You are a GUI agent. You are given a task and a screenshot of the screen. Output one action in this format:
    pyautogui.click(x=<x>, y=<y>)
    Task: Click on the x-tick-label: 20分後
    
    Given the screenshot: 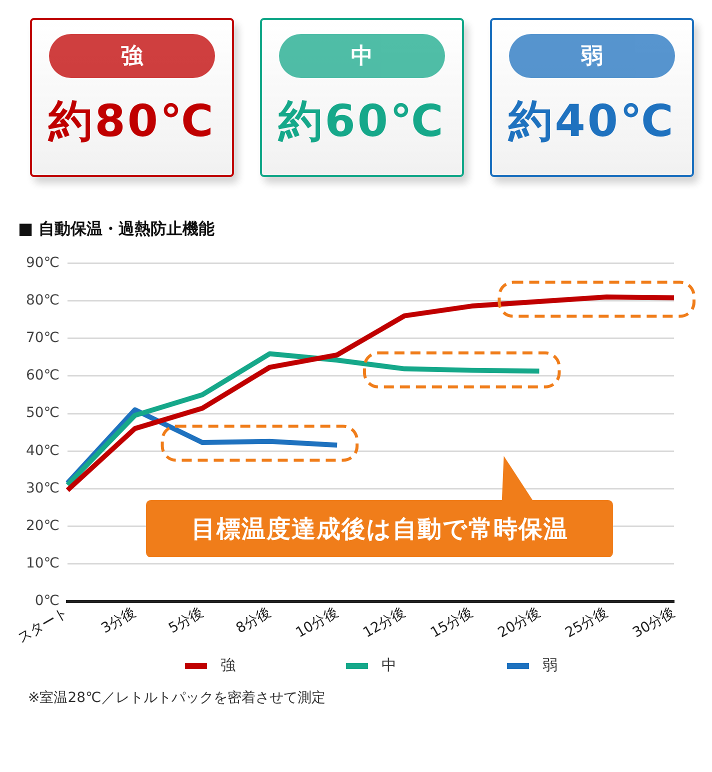 What is the action you would take?
    pyautogui.click(x=519, y=623)
    